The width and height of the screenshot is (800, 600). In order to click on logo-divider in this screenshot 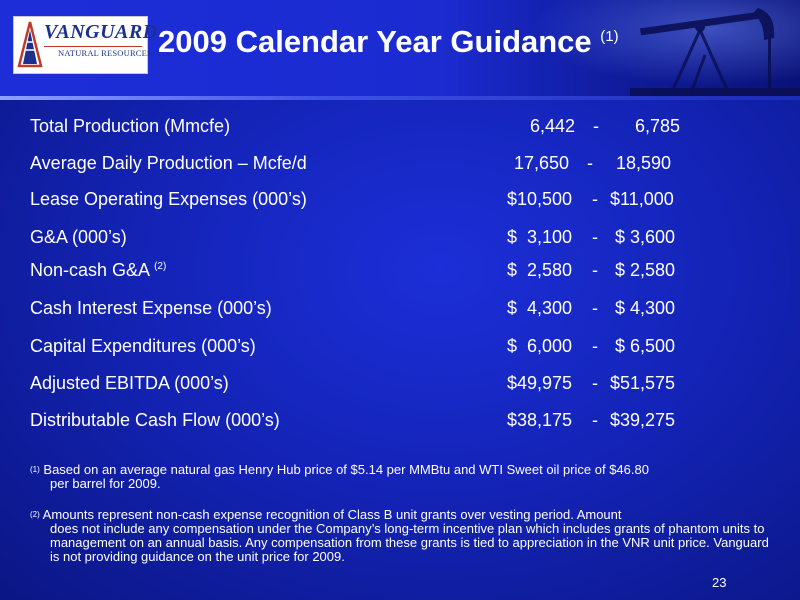, I will do `click(93, 46)`.